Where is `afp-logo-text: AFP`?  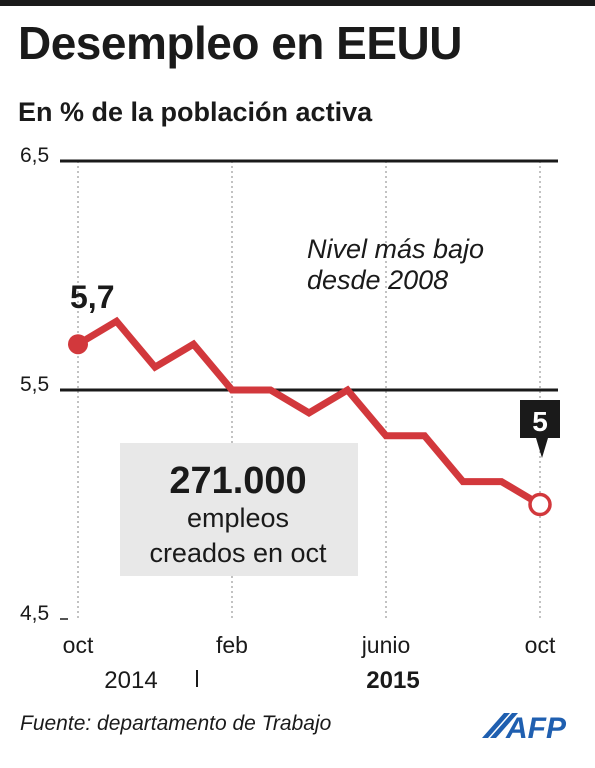
afp-logo-text: AFP is located at coordinates (536, 728).